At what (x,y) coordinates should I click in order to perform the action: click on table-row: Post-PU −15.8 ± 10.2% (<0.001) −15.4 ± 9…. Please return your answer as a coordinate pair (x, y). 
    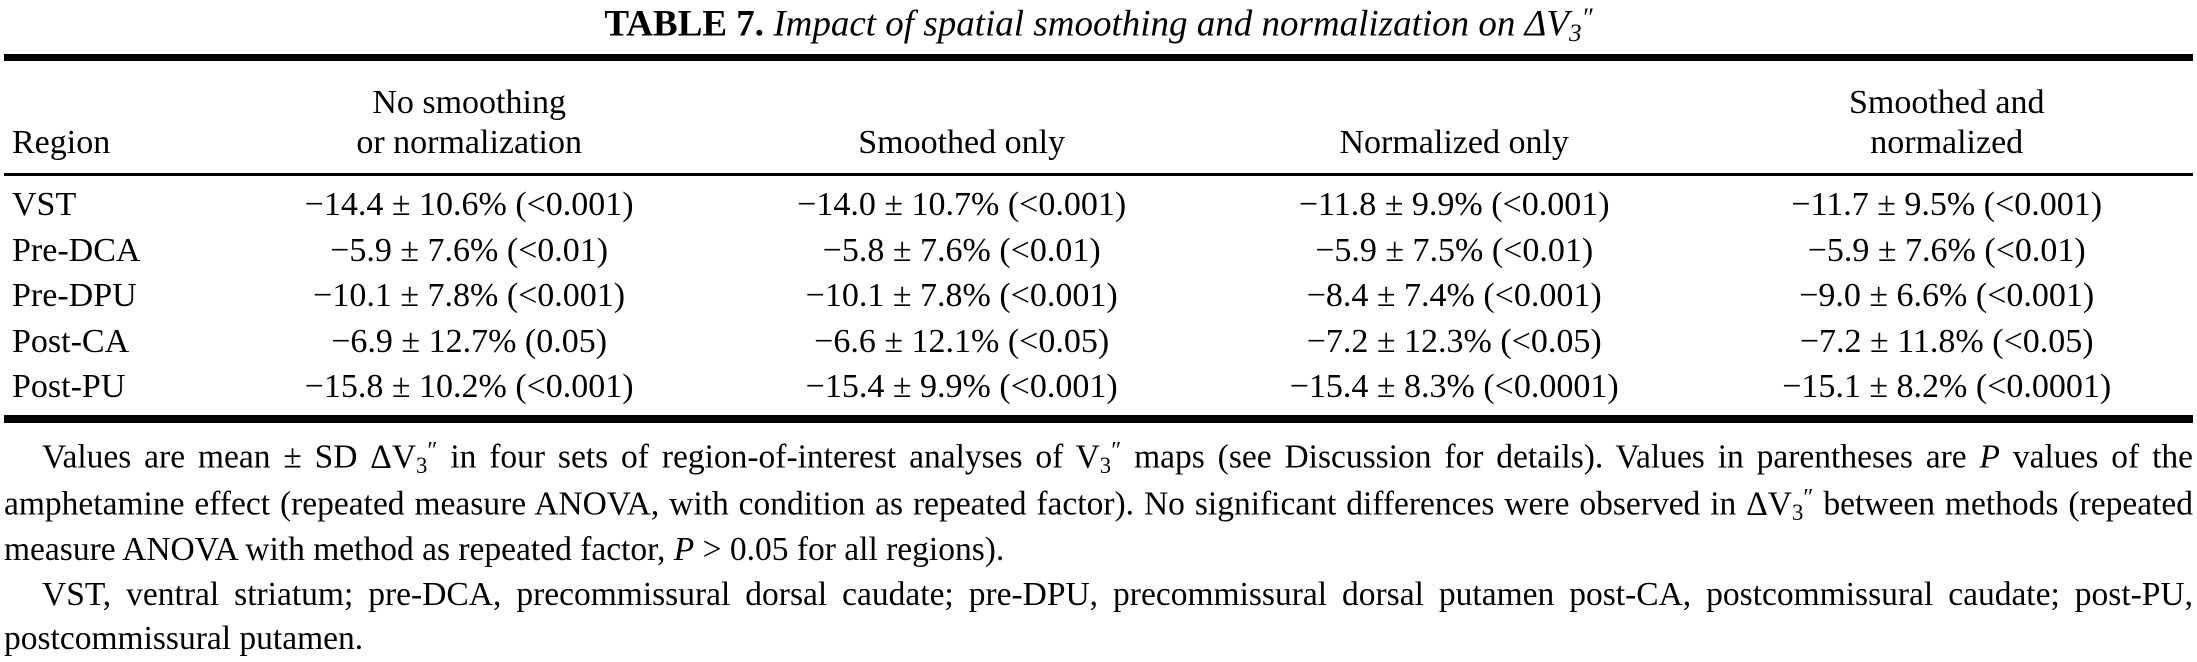
    Looking at the image, I should click on (1098, 391).